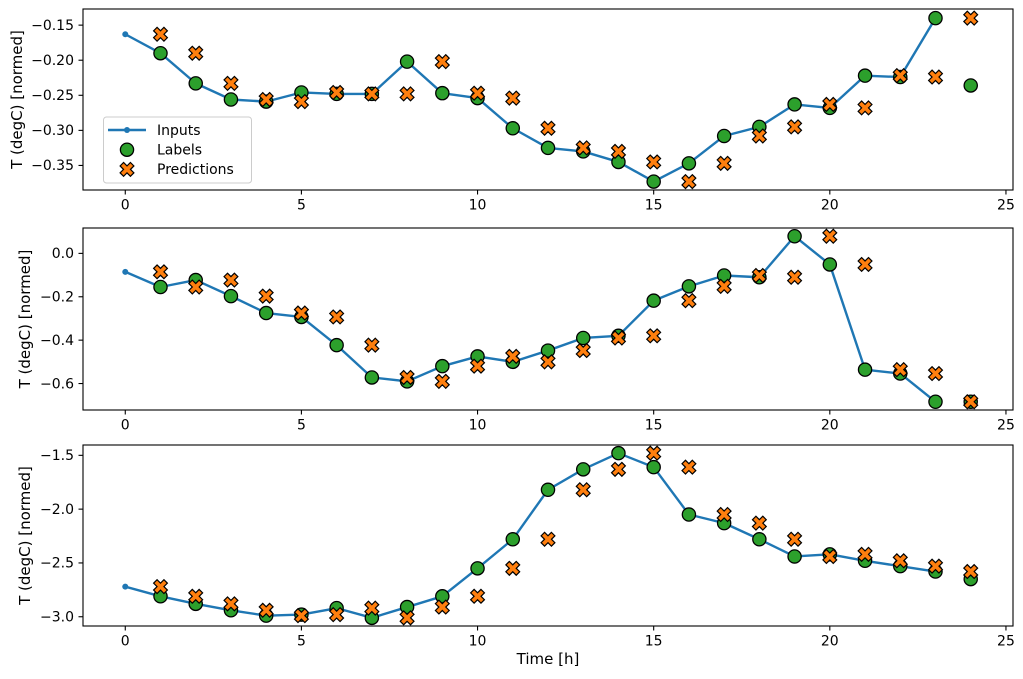 The width and height of the screenshot is (1023, 679). Describe the element at coordinates (63, 254) in the screenshot. I see `y-tick-label: 0.0` at that location.